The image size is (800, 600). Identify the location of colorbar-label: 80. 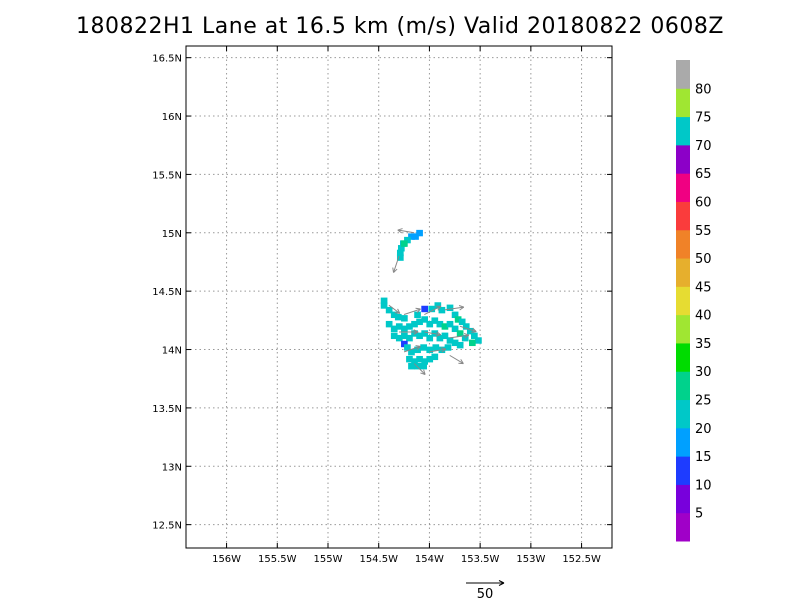
(703, 89).